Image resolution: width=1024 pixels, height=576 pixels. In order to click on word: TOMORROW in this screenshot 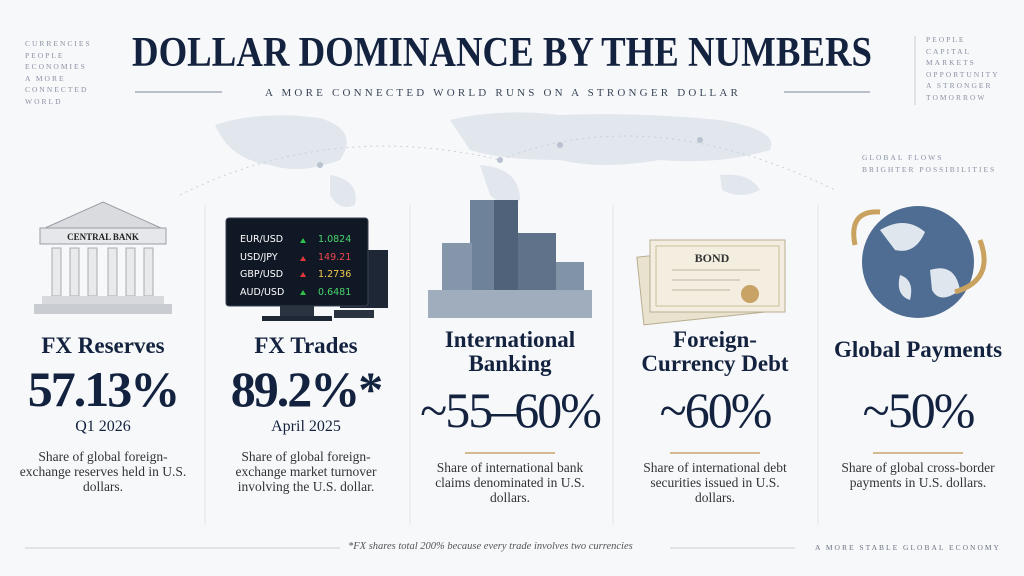, I will do `click(956, 97)`.